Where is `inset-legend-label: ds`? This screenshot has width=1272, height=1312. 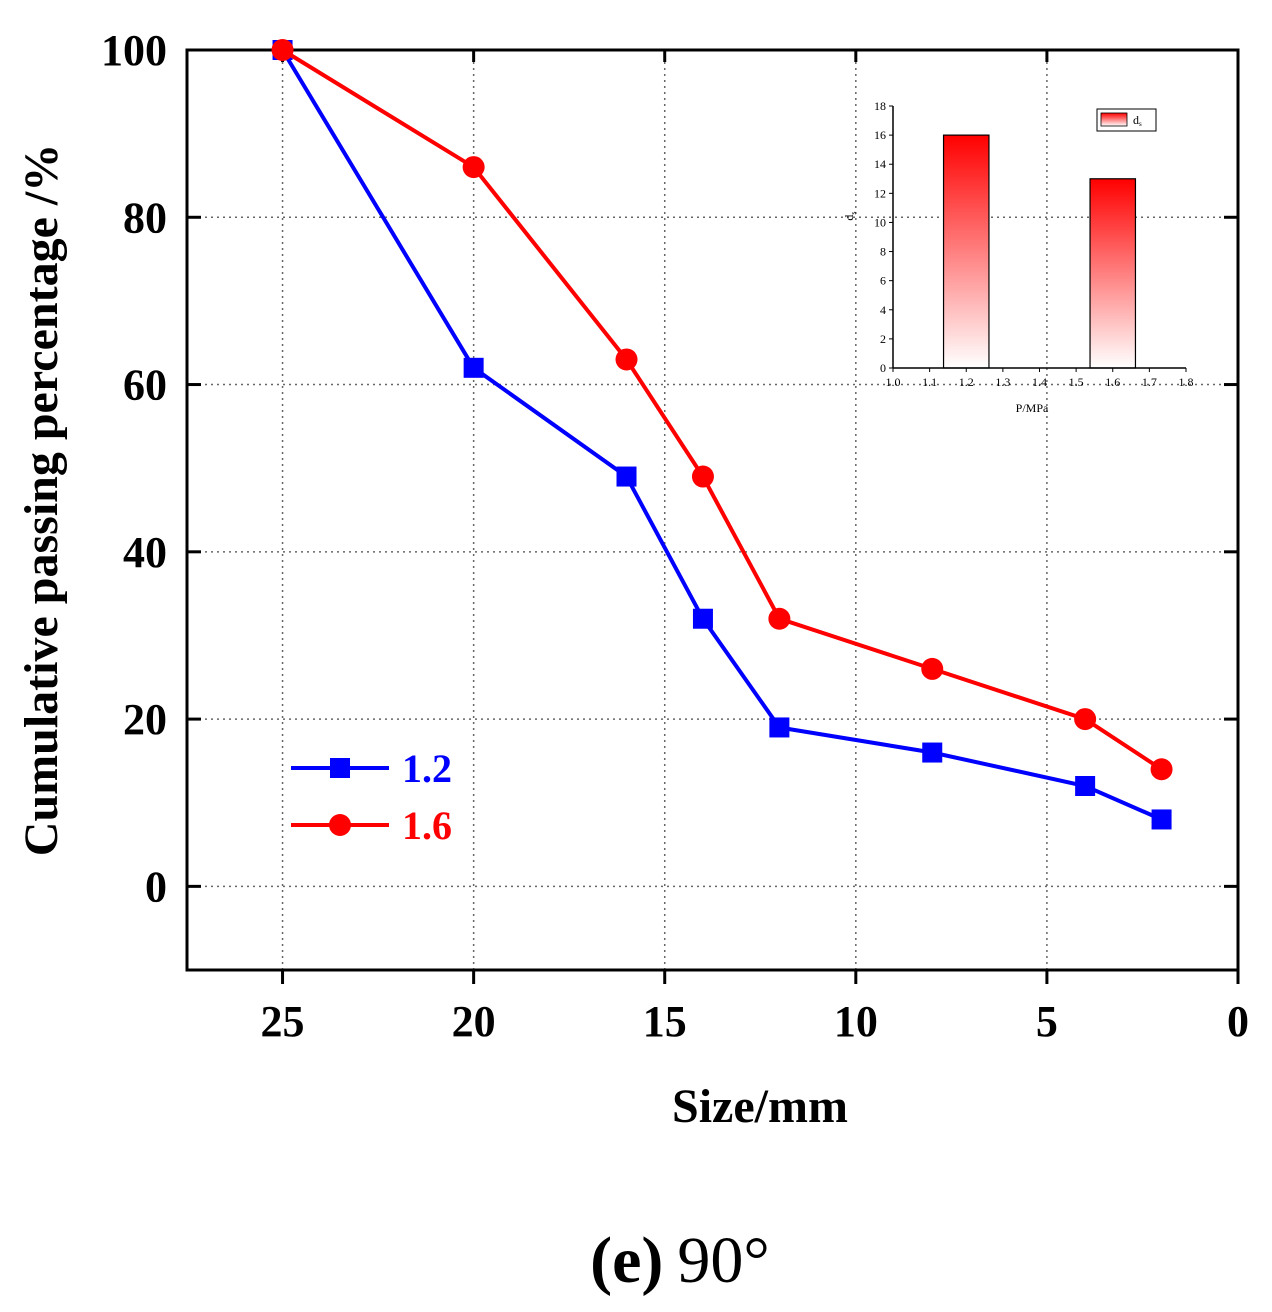 inset-legend-label: ds is located at coordinates (1137, 120).